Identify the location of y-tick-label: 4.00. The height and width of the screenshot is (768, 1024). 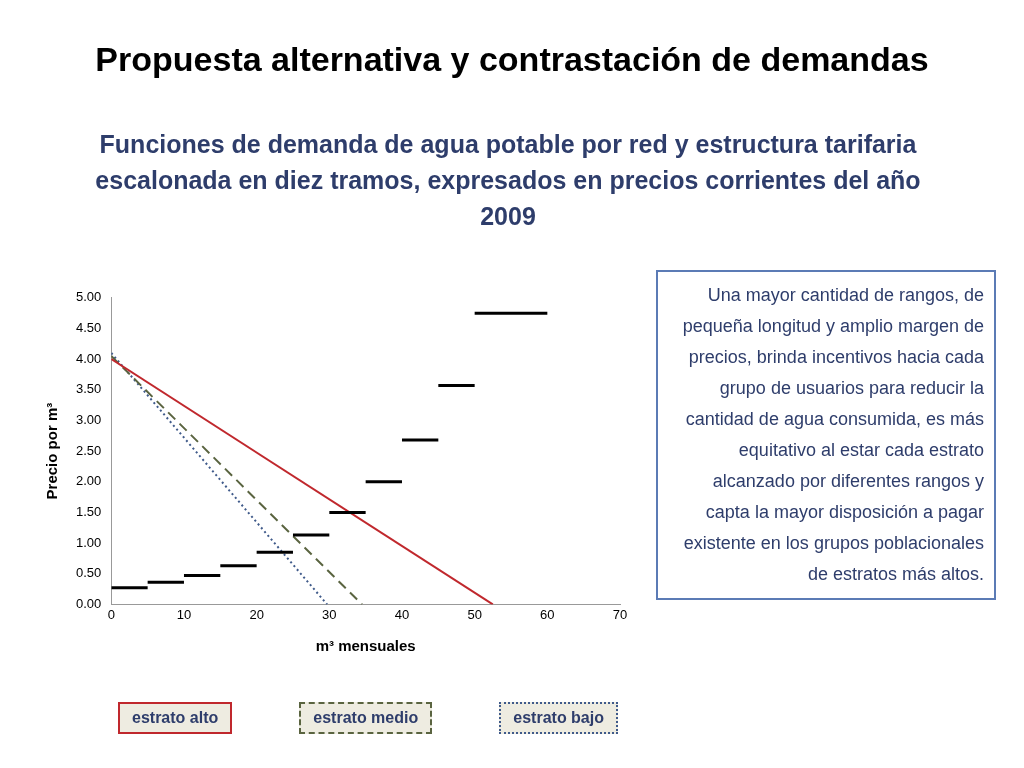
(88, 358).